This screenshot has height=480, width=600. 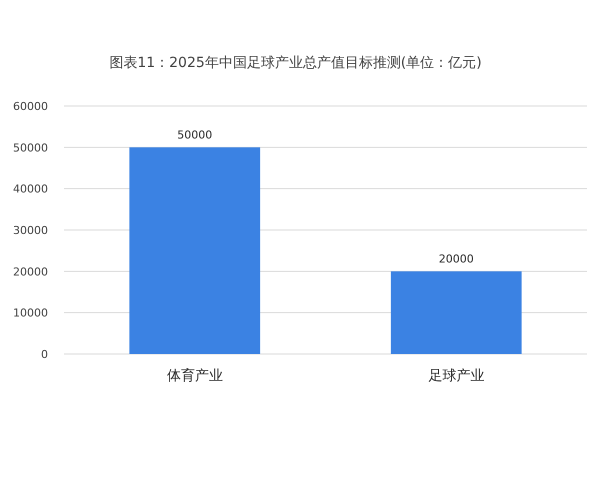 I want to click on chart-title: 图表11：2025年中国足球产业总产值目标推测(单位：亿元), so click(x=295, y=63).